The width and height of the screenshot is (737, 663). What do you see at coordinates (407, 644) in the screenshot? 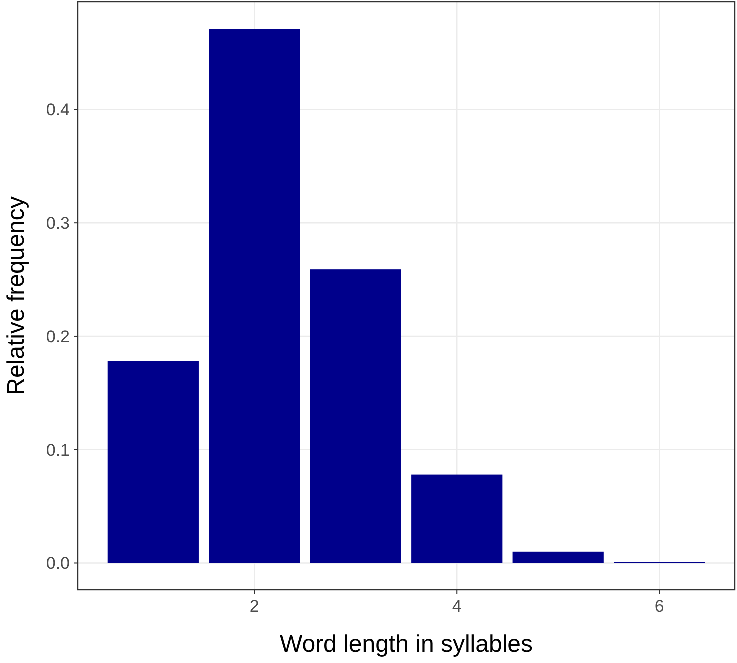
I see `x-axis-title: Word length in syllables` at bounding box center [407, 644].